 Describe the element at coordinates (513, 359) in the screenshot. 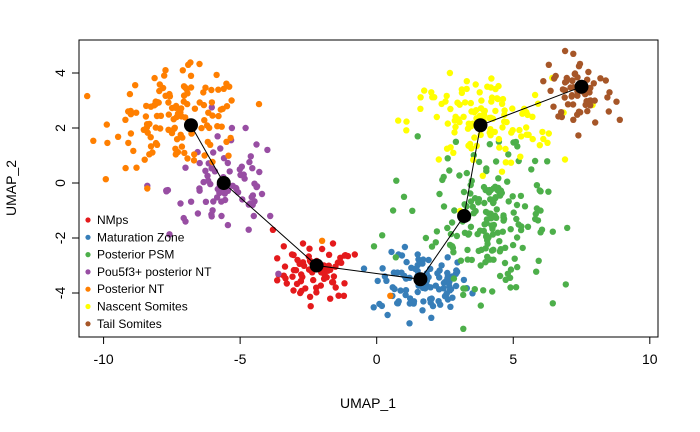

I see `x-tick-label: 5` at that location.